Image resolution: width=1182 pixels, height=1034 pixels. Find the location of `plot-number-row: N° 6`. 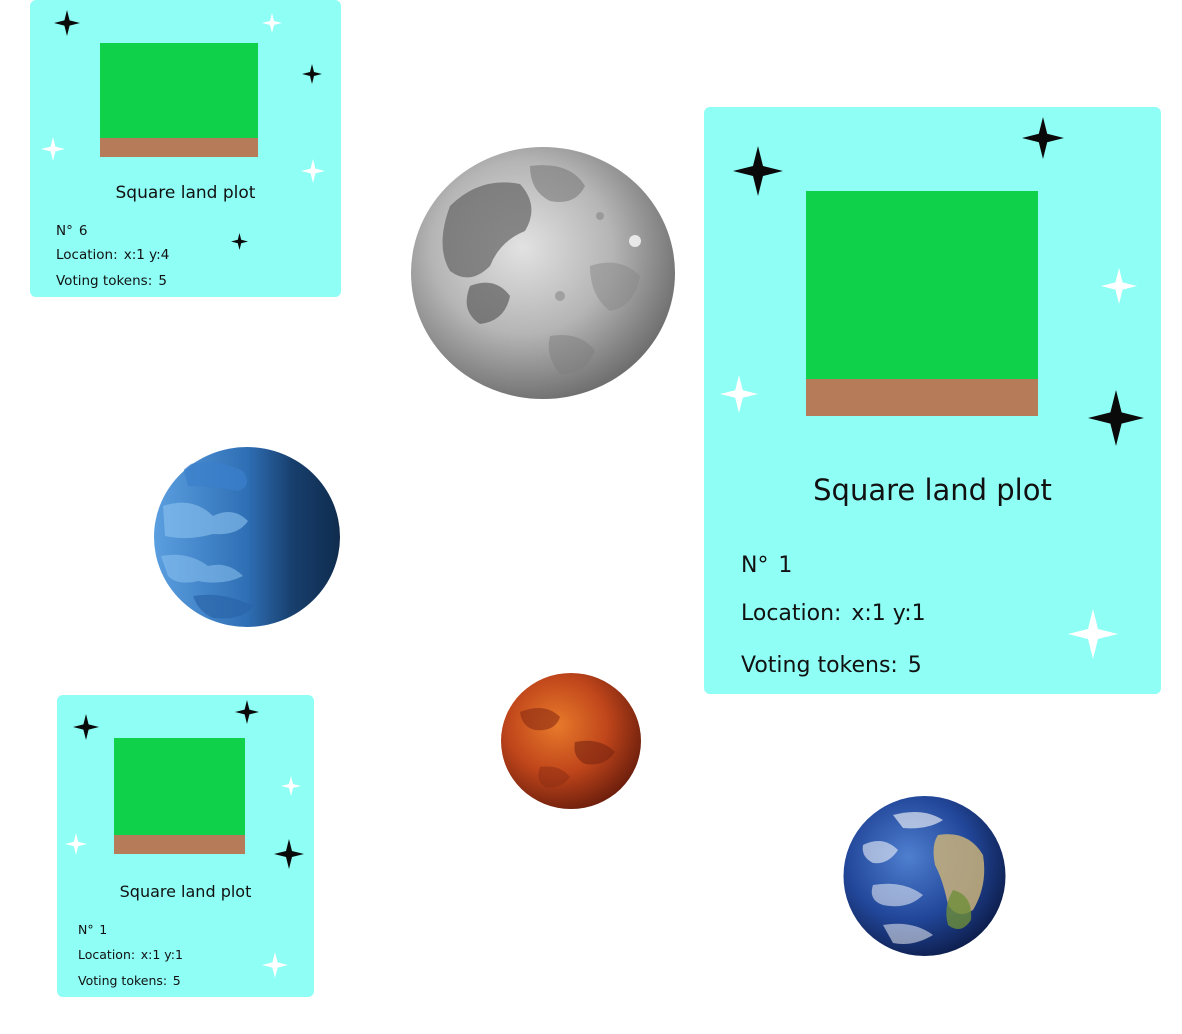

plot-number-row: N° 6 is located at coordinates (72, 231).